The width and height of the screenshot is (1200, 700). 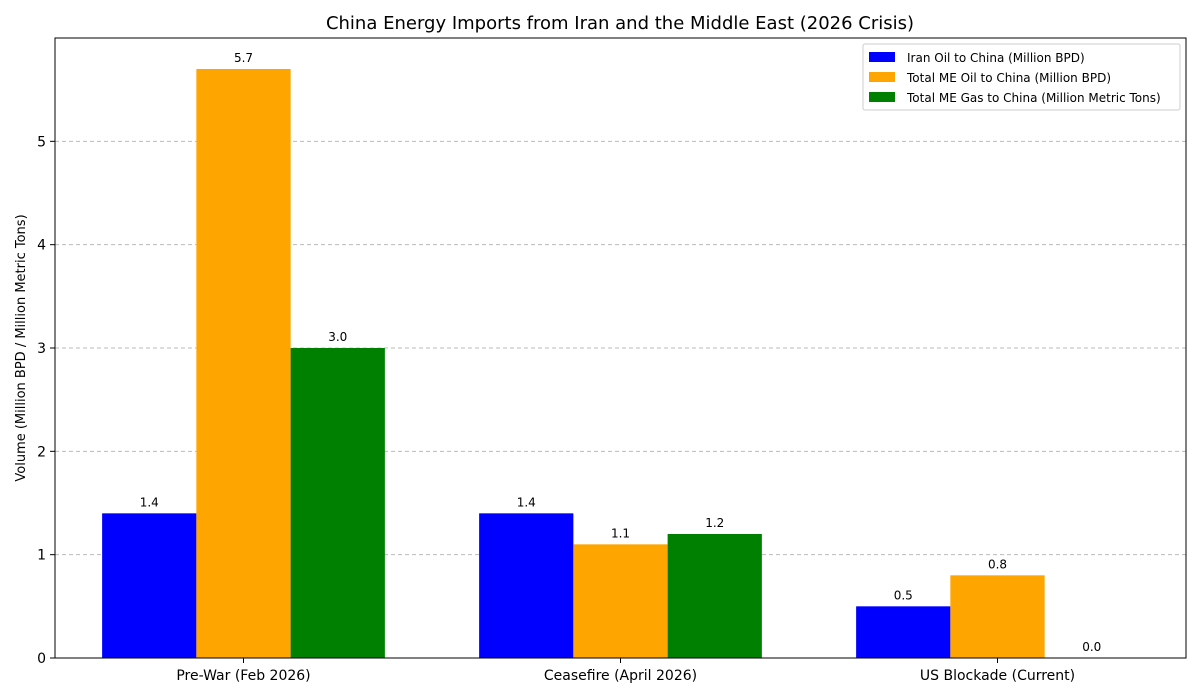 I want to click on y-axis-ticks: 0 1 2 3 4 5, so click(x=46, y=400).